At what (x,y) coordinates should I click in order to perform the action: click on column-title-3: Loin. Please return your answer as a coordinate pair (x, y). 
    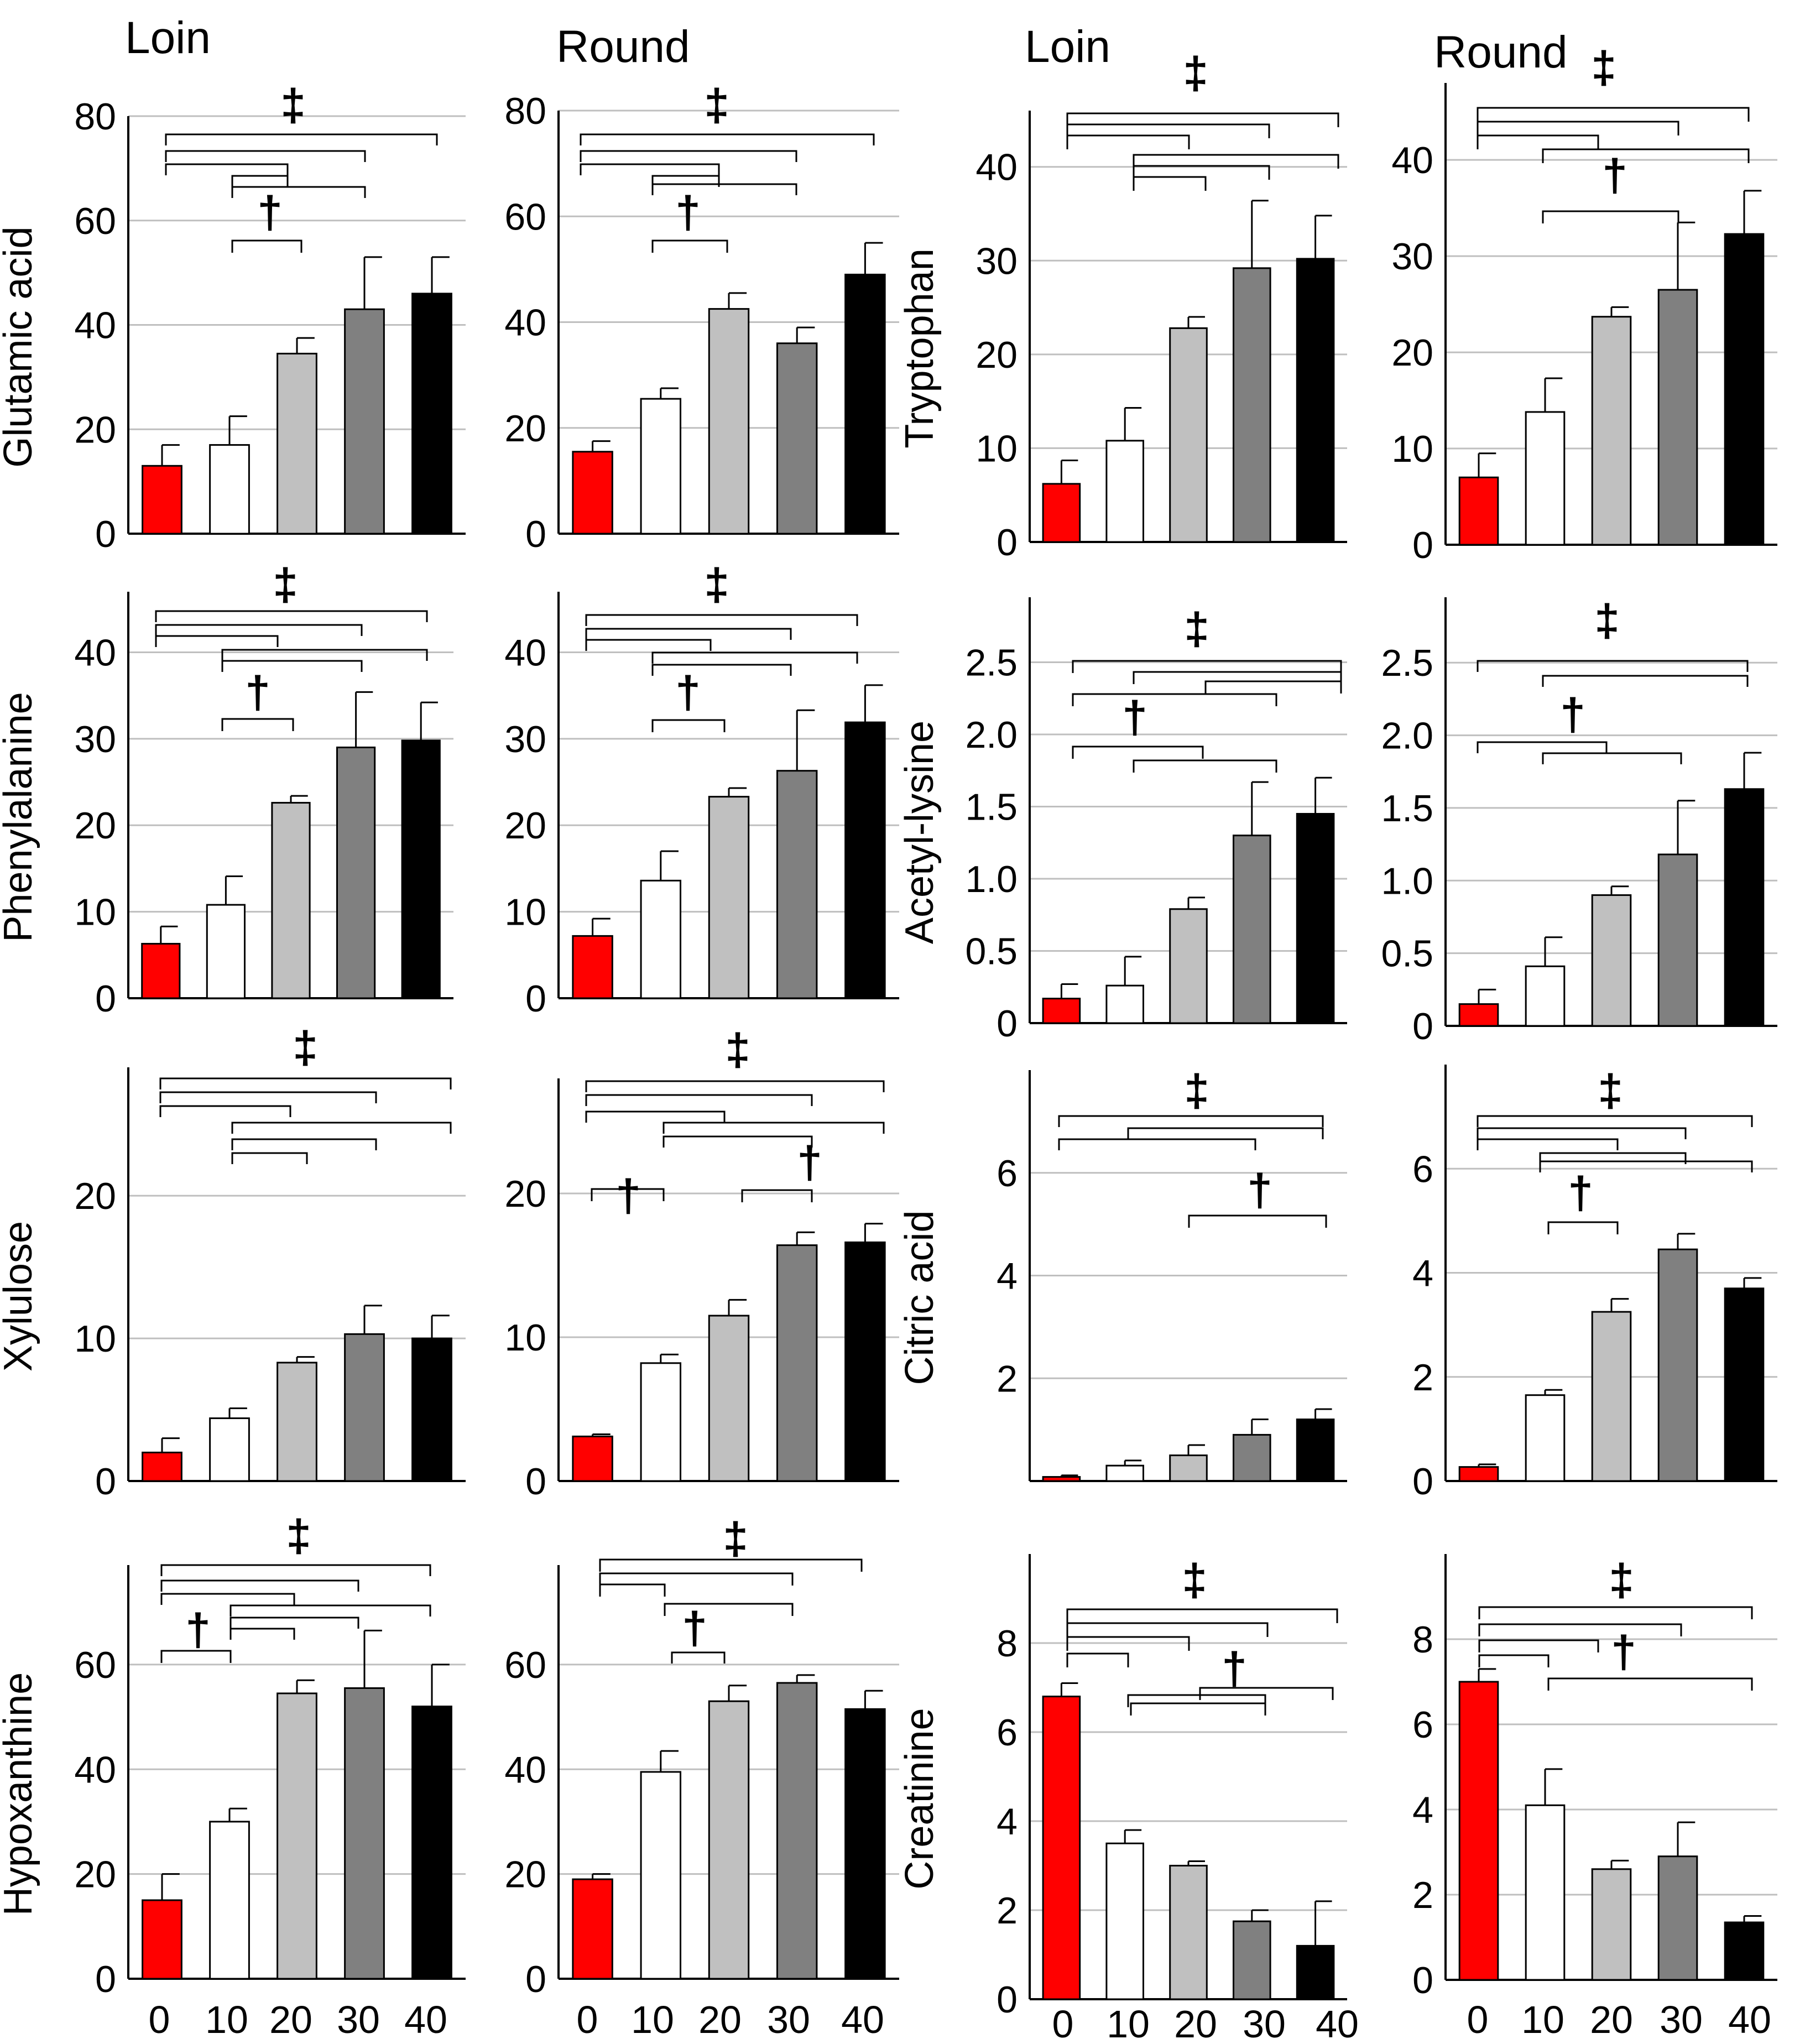
    Looking at the image, I should click on (1067, 47).